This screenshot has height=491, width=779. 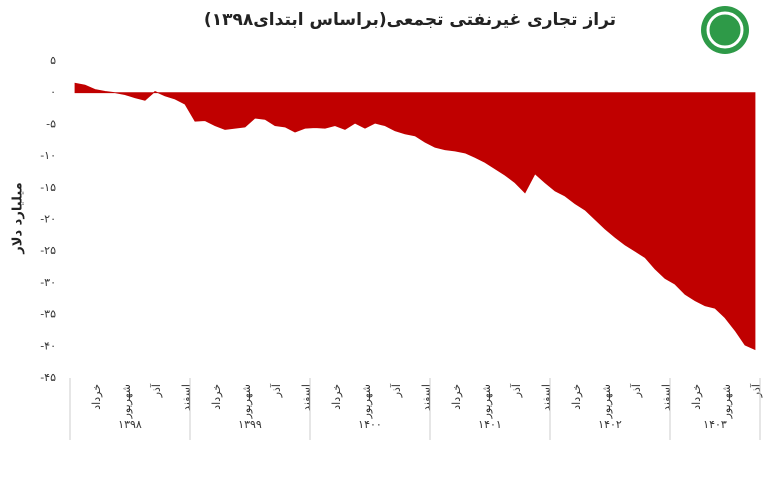 I want to click on logo-ring, so click(x=725, y=30).